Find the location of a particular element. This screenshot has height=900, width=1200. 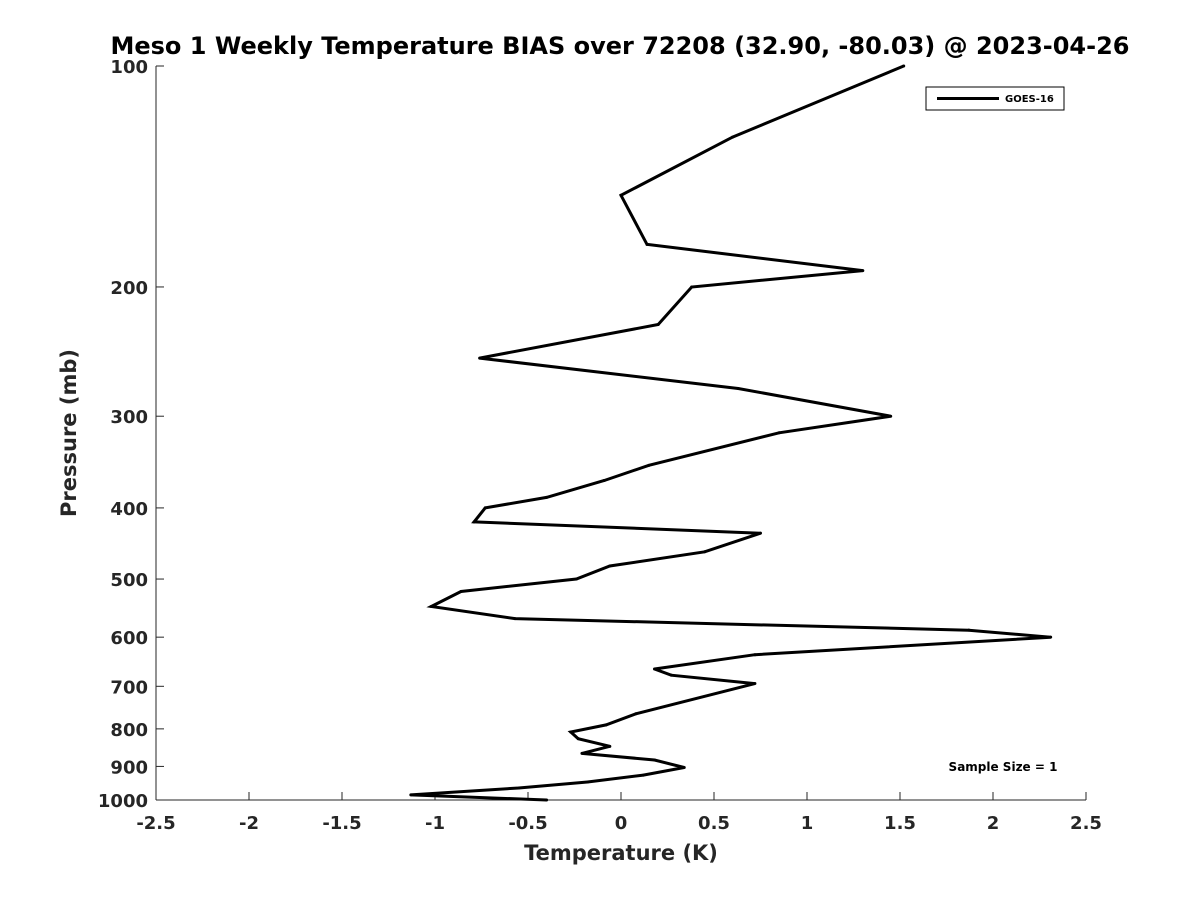

y-tick-label: 900 is located at coordinates (129, 767).